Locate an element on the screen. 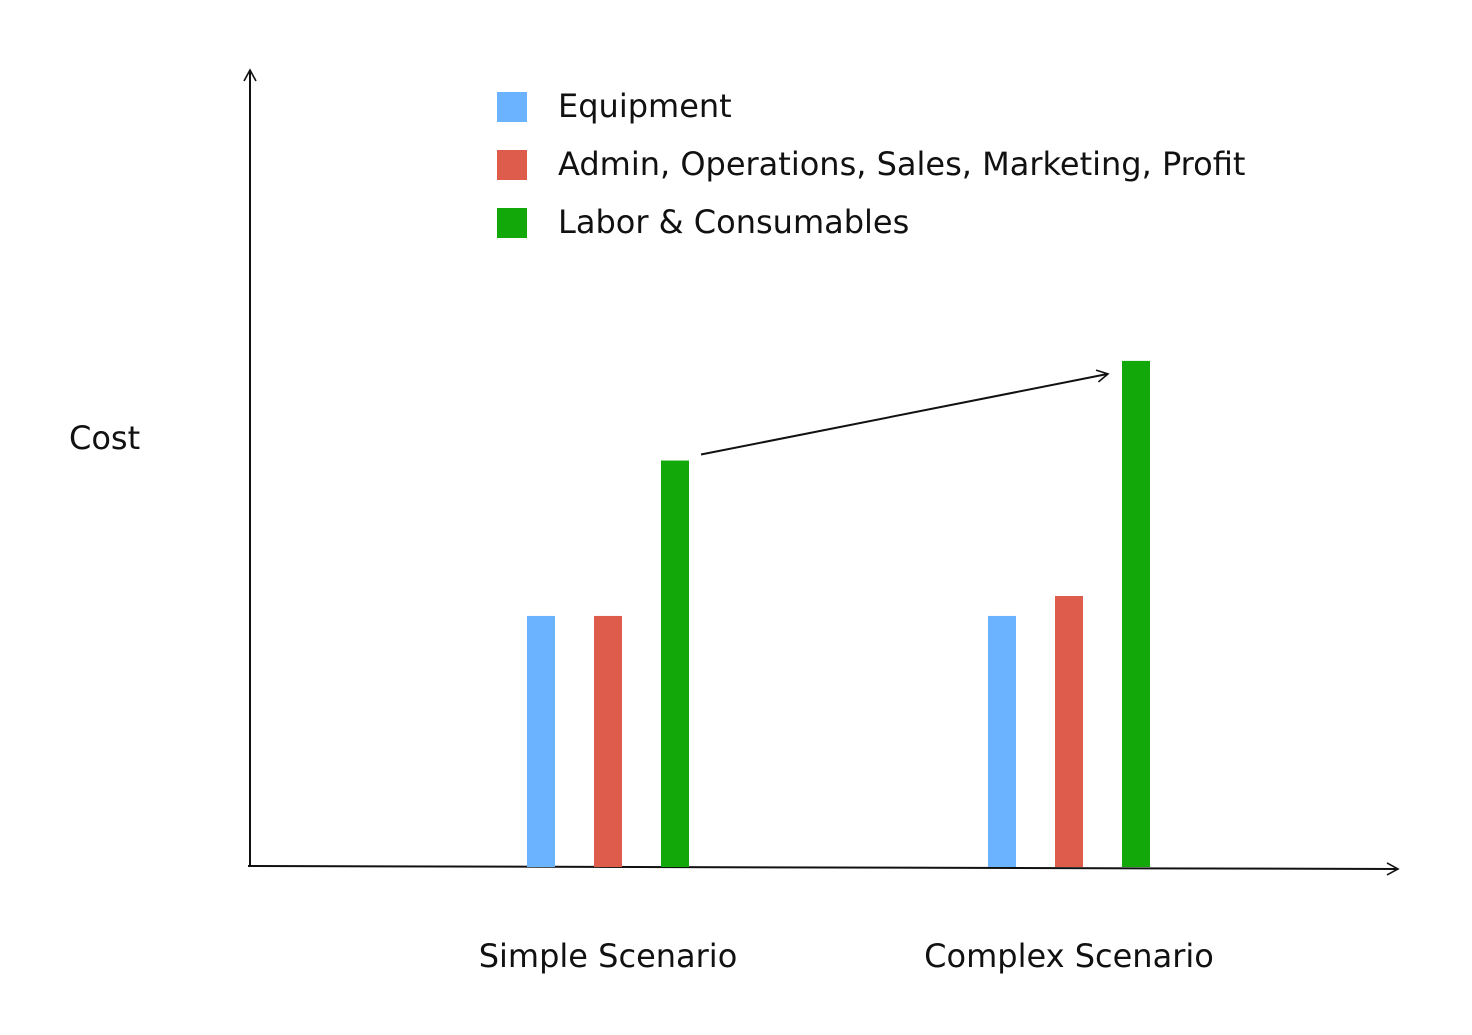  y-axis-label: Cost is located at coordinates (104, 438).